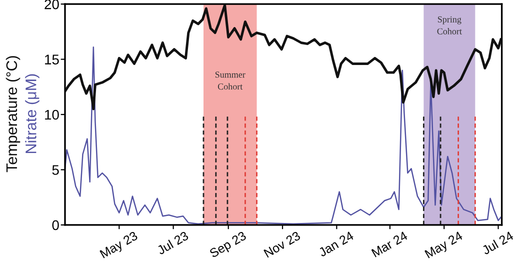 Image resolution: width=520 pixels, height=271 pixels. Describe the element at coordinates (228, 245) in the screenshot. I see `x-tick-label: Sep 23` at that location.